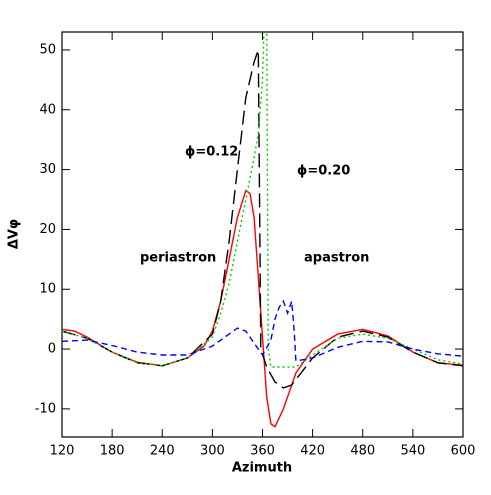  I want to click on x-tick-label: 540, so click(412, 451).